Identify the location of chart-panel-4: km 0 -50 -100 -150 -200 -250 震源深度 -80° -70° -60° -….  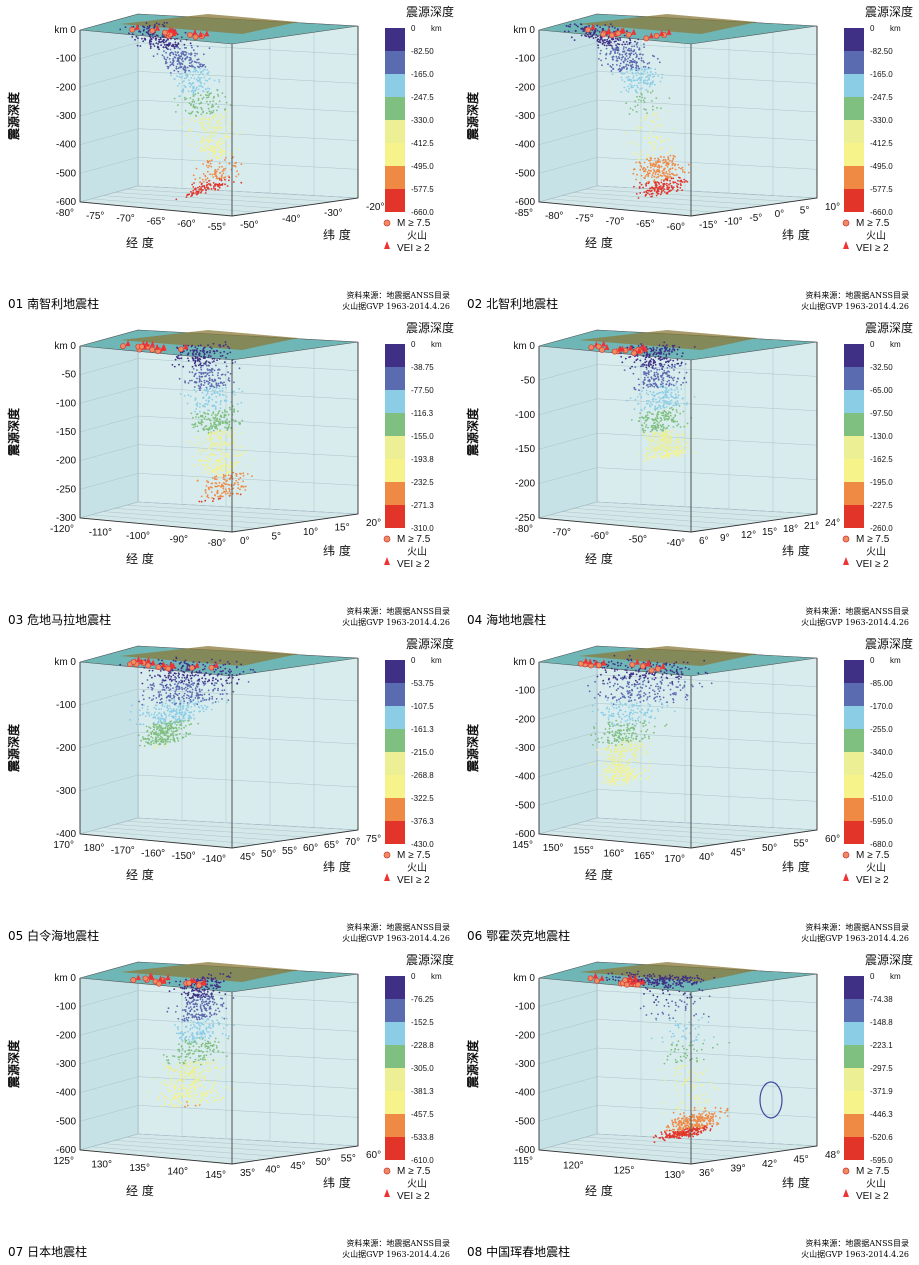
(688, 474).